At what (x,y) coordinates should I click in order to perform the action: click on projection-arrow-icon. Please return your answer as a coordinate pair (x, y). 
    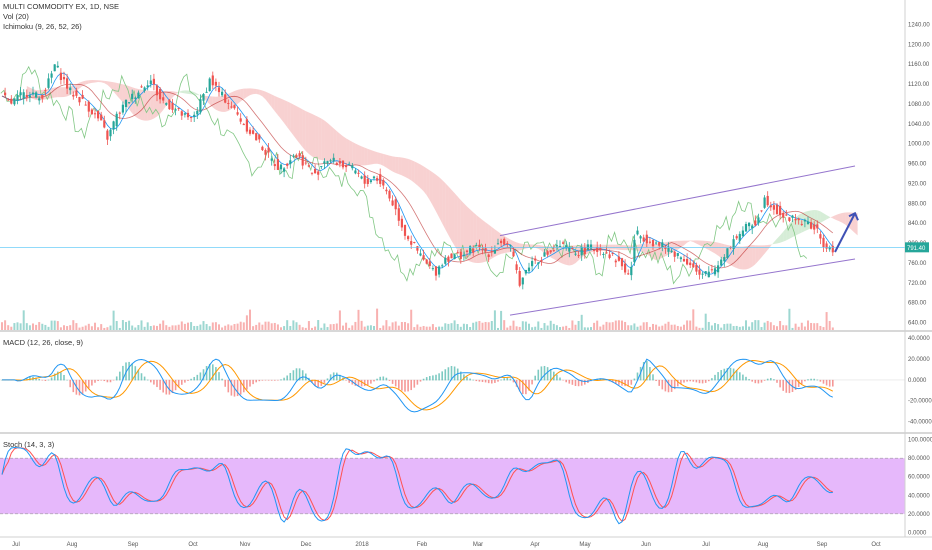
    Looking at the image, I should click on (845, 232).